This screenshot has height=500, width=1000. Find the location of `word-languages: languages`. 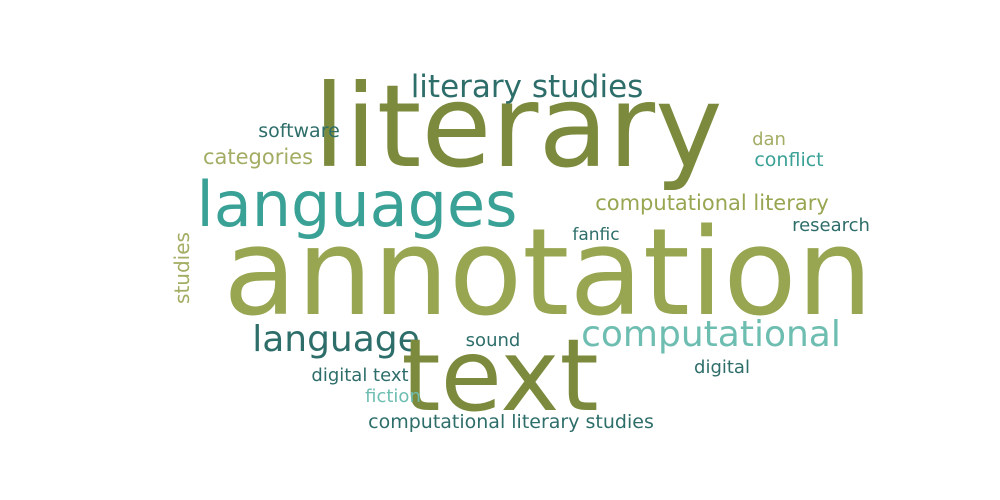

word-languages: languages is located at coordinates (357, 204).